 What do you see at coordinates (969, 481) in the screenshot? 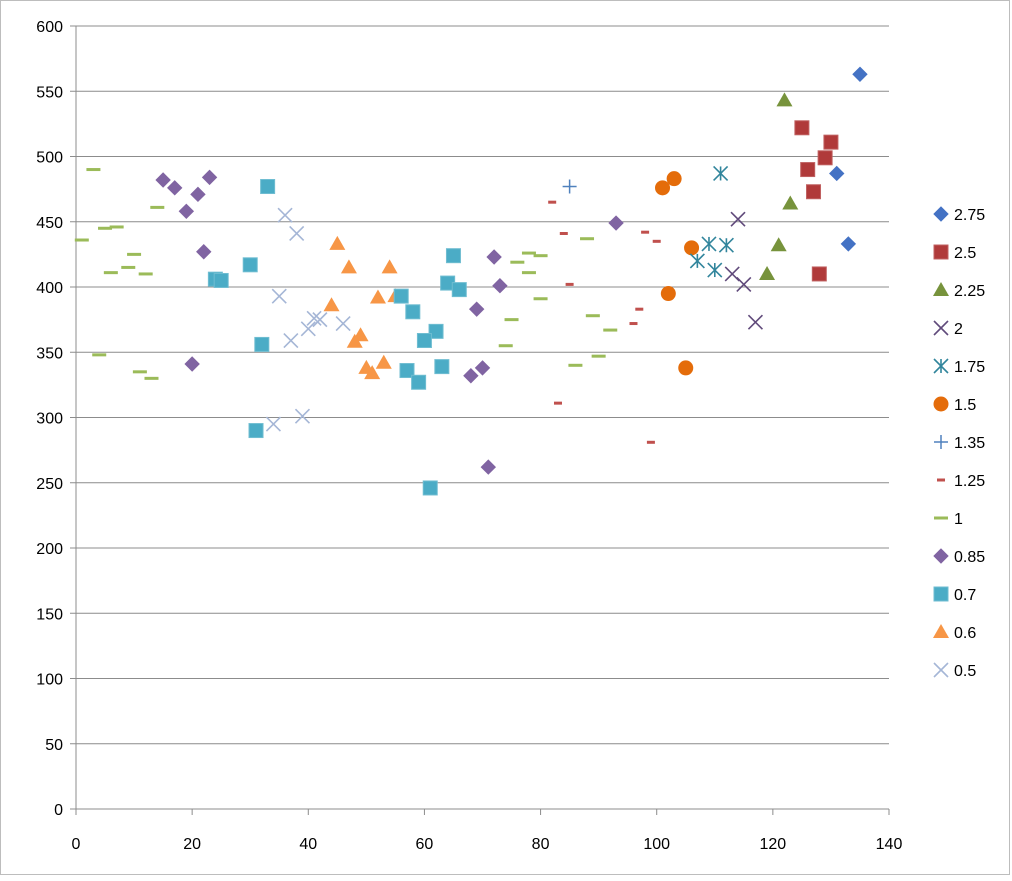
I see `legend-label: 1.25` at bounding box center [969, 481].